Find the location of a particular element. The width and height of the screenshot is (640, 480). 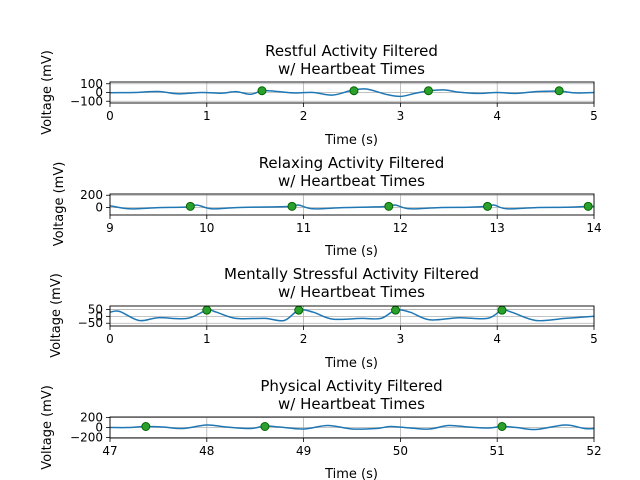

chart-title-line1: Physical Activity Filtered is located at coordinates (351, 386).